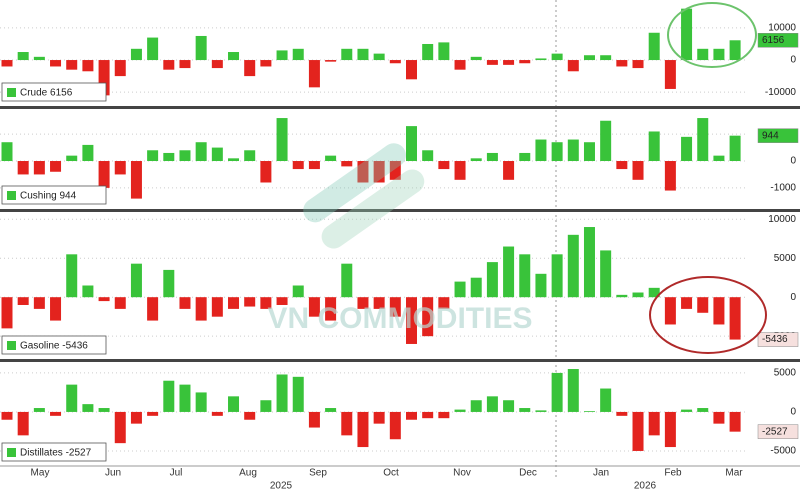 The height and width of the screenshot is (491, 800). Describe the element at coordinates (462, 473) in the screenshot. I see `month-label: Nov` at that location.